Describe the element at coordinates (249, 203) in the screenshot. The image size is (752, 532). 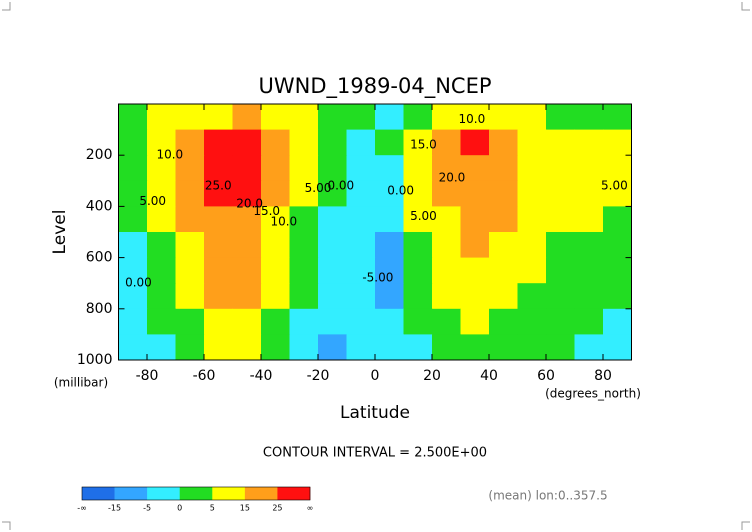
I see `contour-label: 20.0` at that location.